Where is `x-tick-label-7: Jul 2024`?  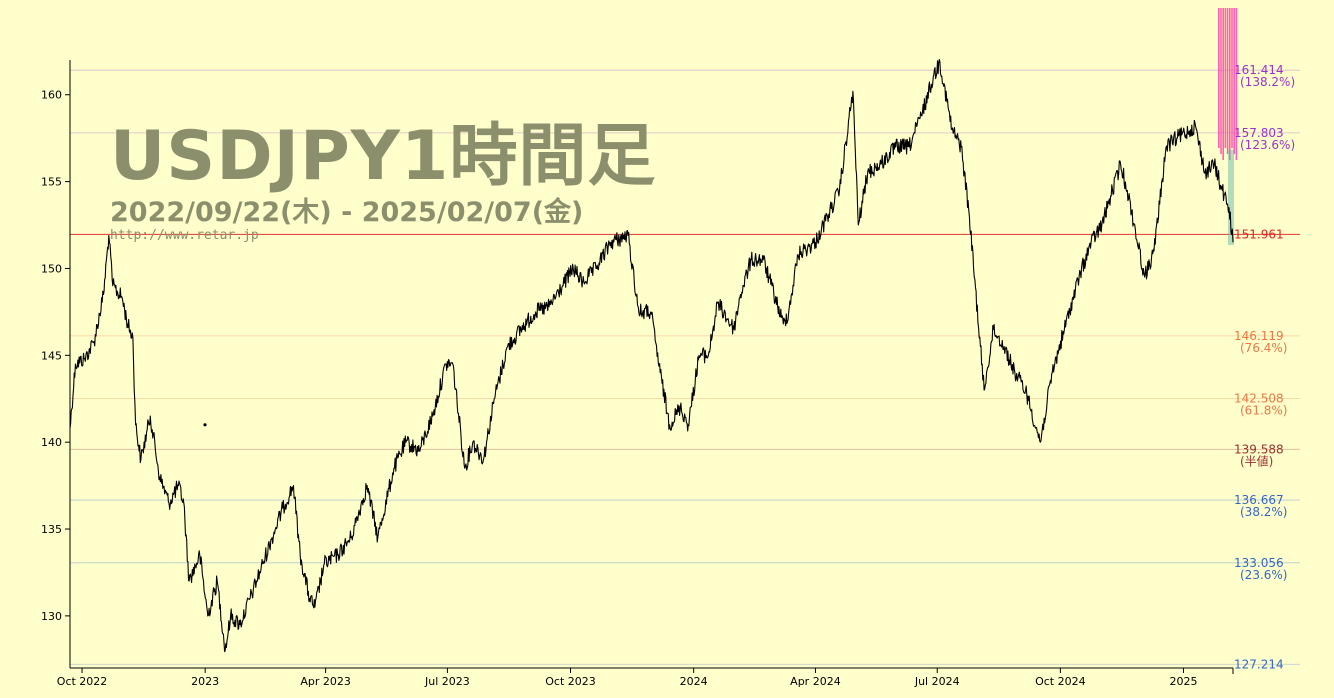 x-tick-label-7: Jul 2024 is located at coordinates (937, 681).